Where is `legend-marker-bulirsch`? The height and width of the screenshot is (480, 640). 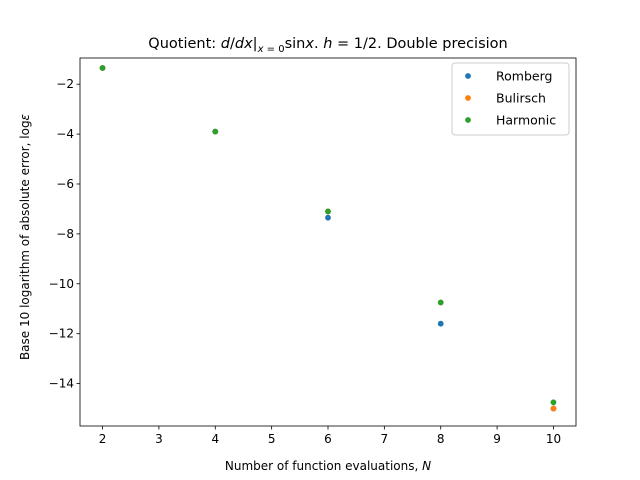 legend-marker-bulirsch is located at coordinates (468, 98).